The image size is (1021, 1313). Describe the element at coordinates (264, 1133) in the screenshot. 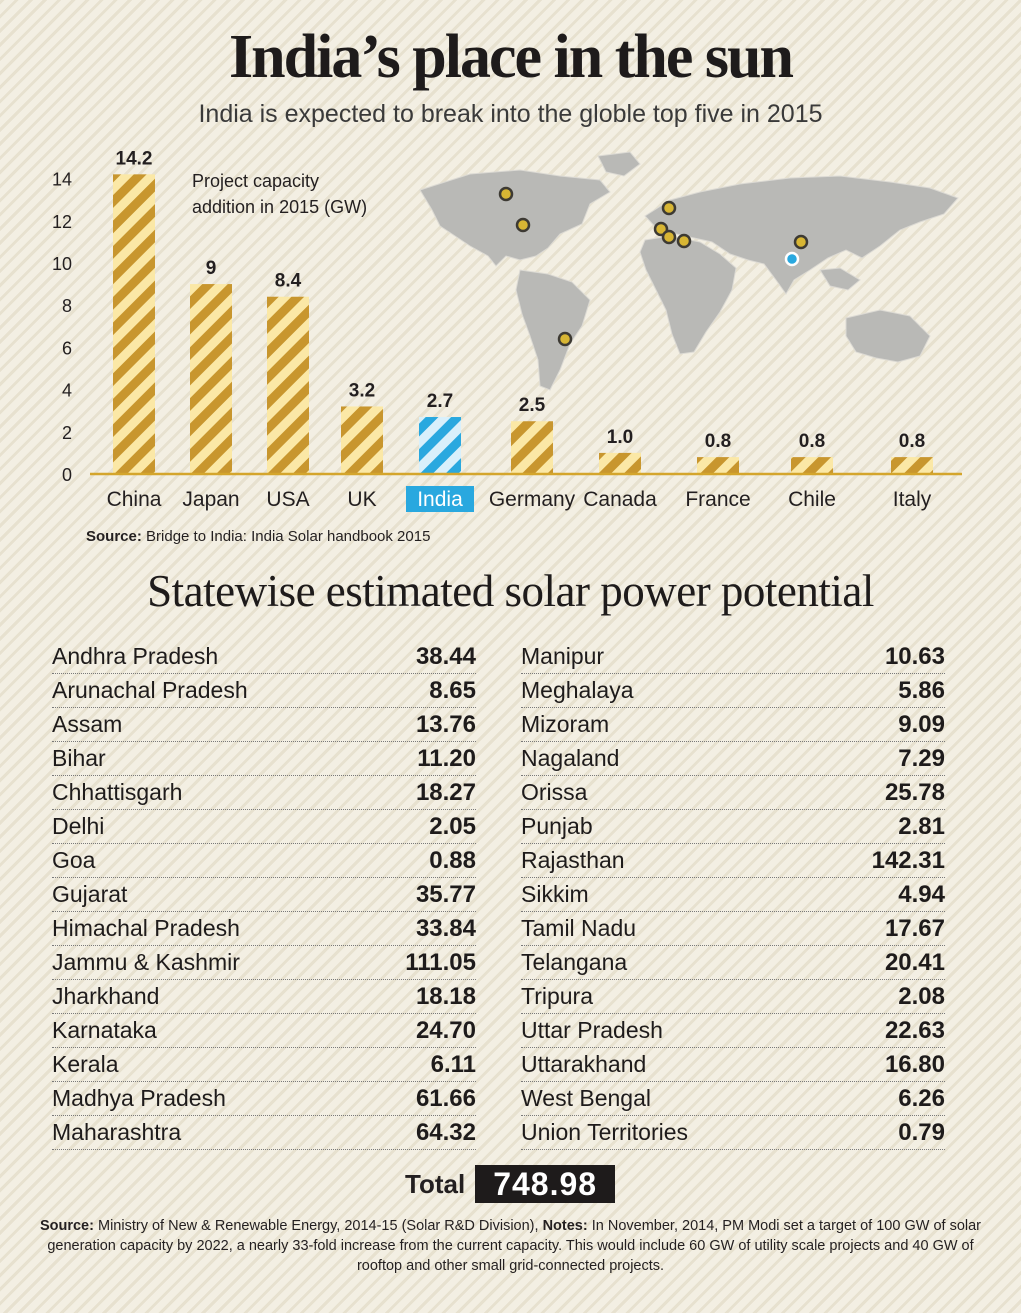

I see `state-row: Maharashtra 64.32` at that location.